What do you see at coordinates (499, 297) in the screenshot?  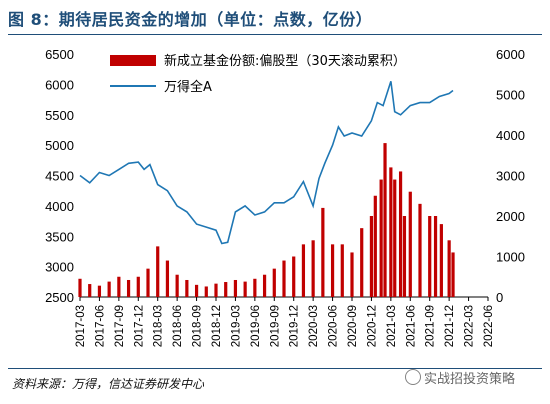 I see `right-tick-label: 0` at bounding box center [499, 297].